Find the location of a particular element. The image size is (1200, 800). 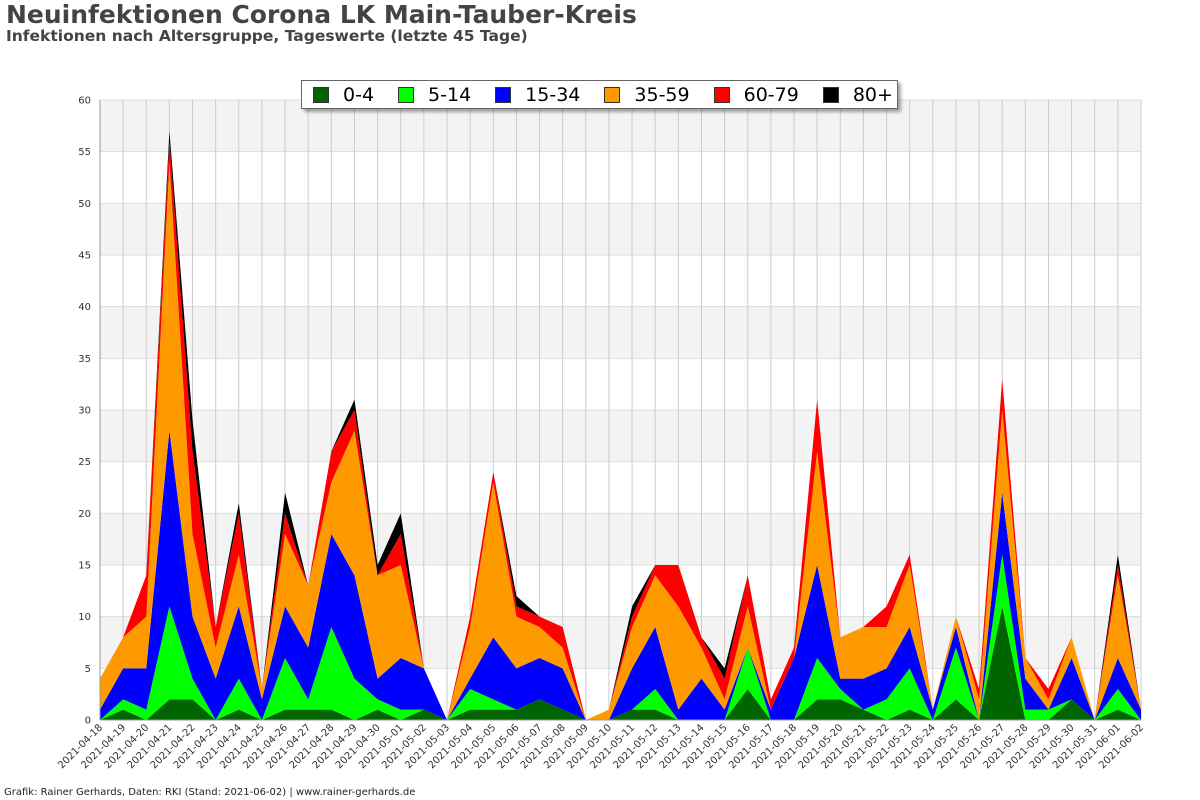

y-tick-label: 15 is located at coordinates (84, 566).